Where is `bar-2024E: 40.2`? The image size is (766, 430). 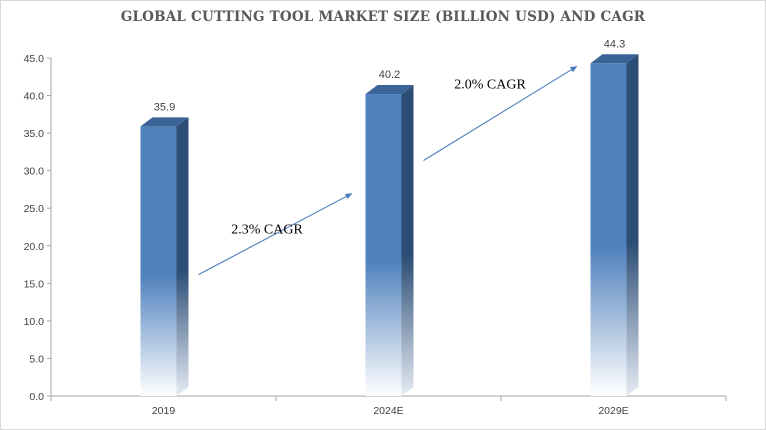 bar-2024E: 40.2 is located at coordinates (389, 232).